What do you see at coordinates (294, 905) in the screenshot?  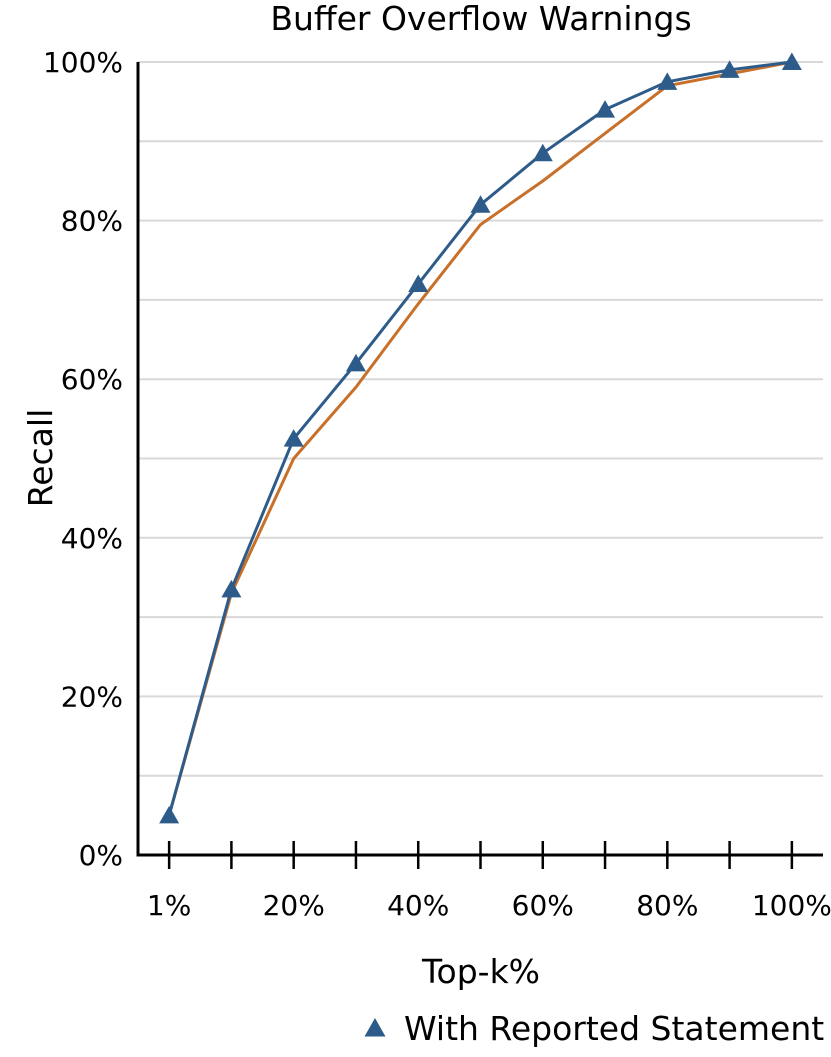 I see `x-tick-label: 20%` at bounding box center [294, 905].